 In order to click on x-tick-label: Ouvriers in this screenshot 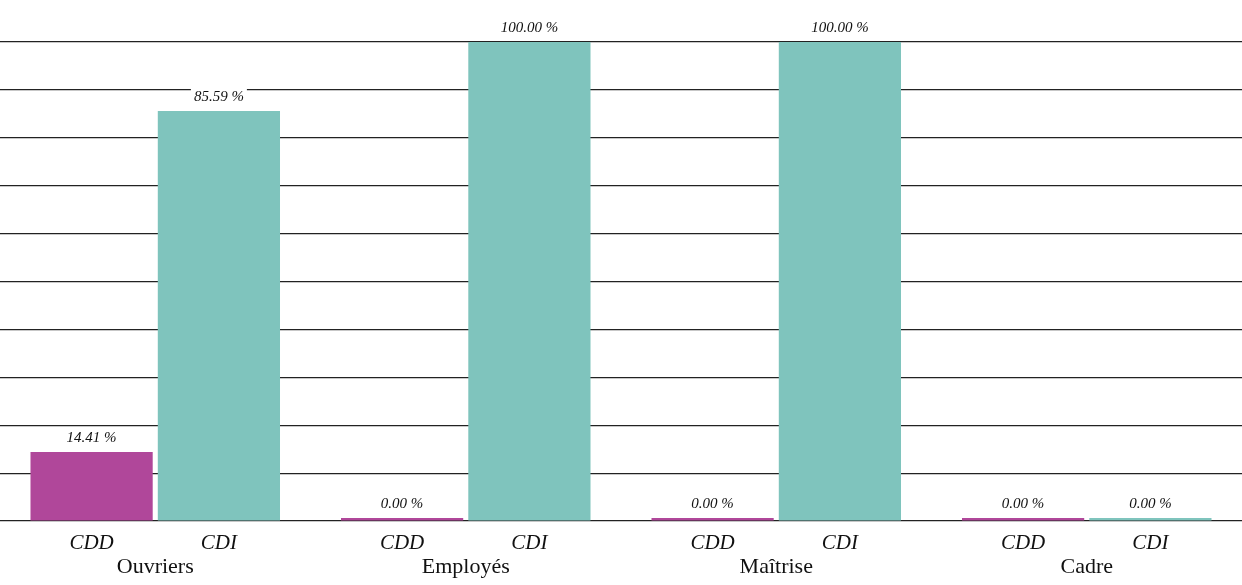, I will do `click(155, 565)`.